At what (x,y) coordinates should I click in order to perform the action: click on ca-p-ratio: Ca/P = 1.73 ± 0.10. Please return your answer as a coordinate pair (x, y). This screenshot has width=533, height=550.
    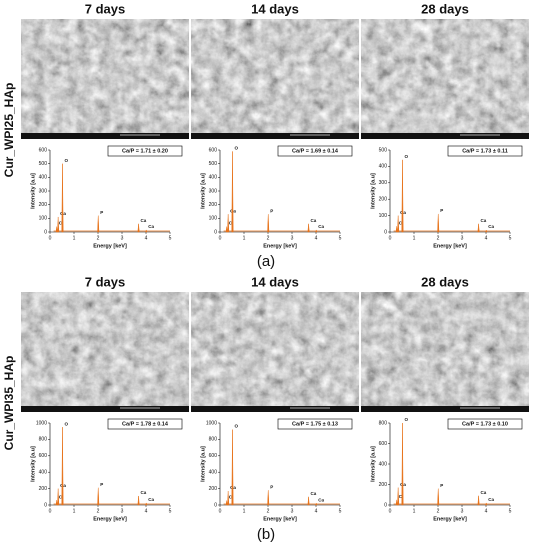
    Looking at the image, I should click on (485, 424).